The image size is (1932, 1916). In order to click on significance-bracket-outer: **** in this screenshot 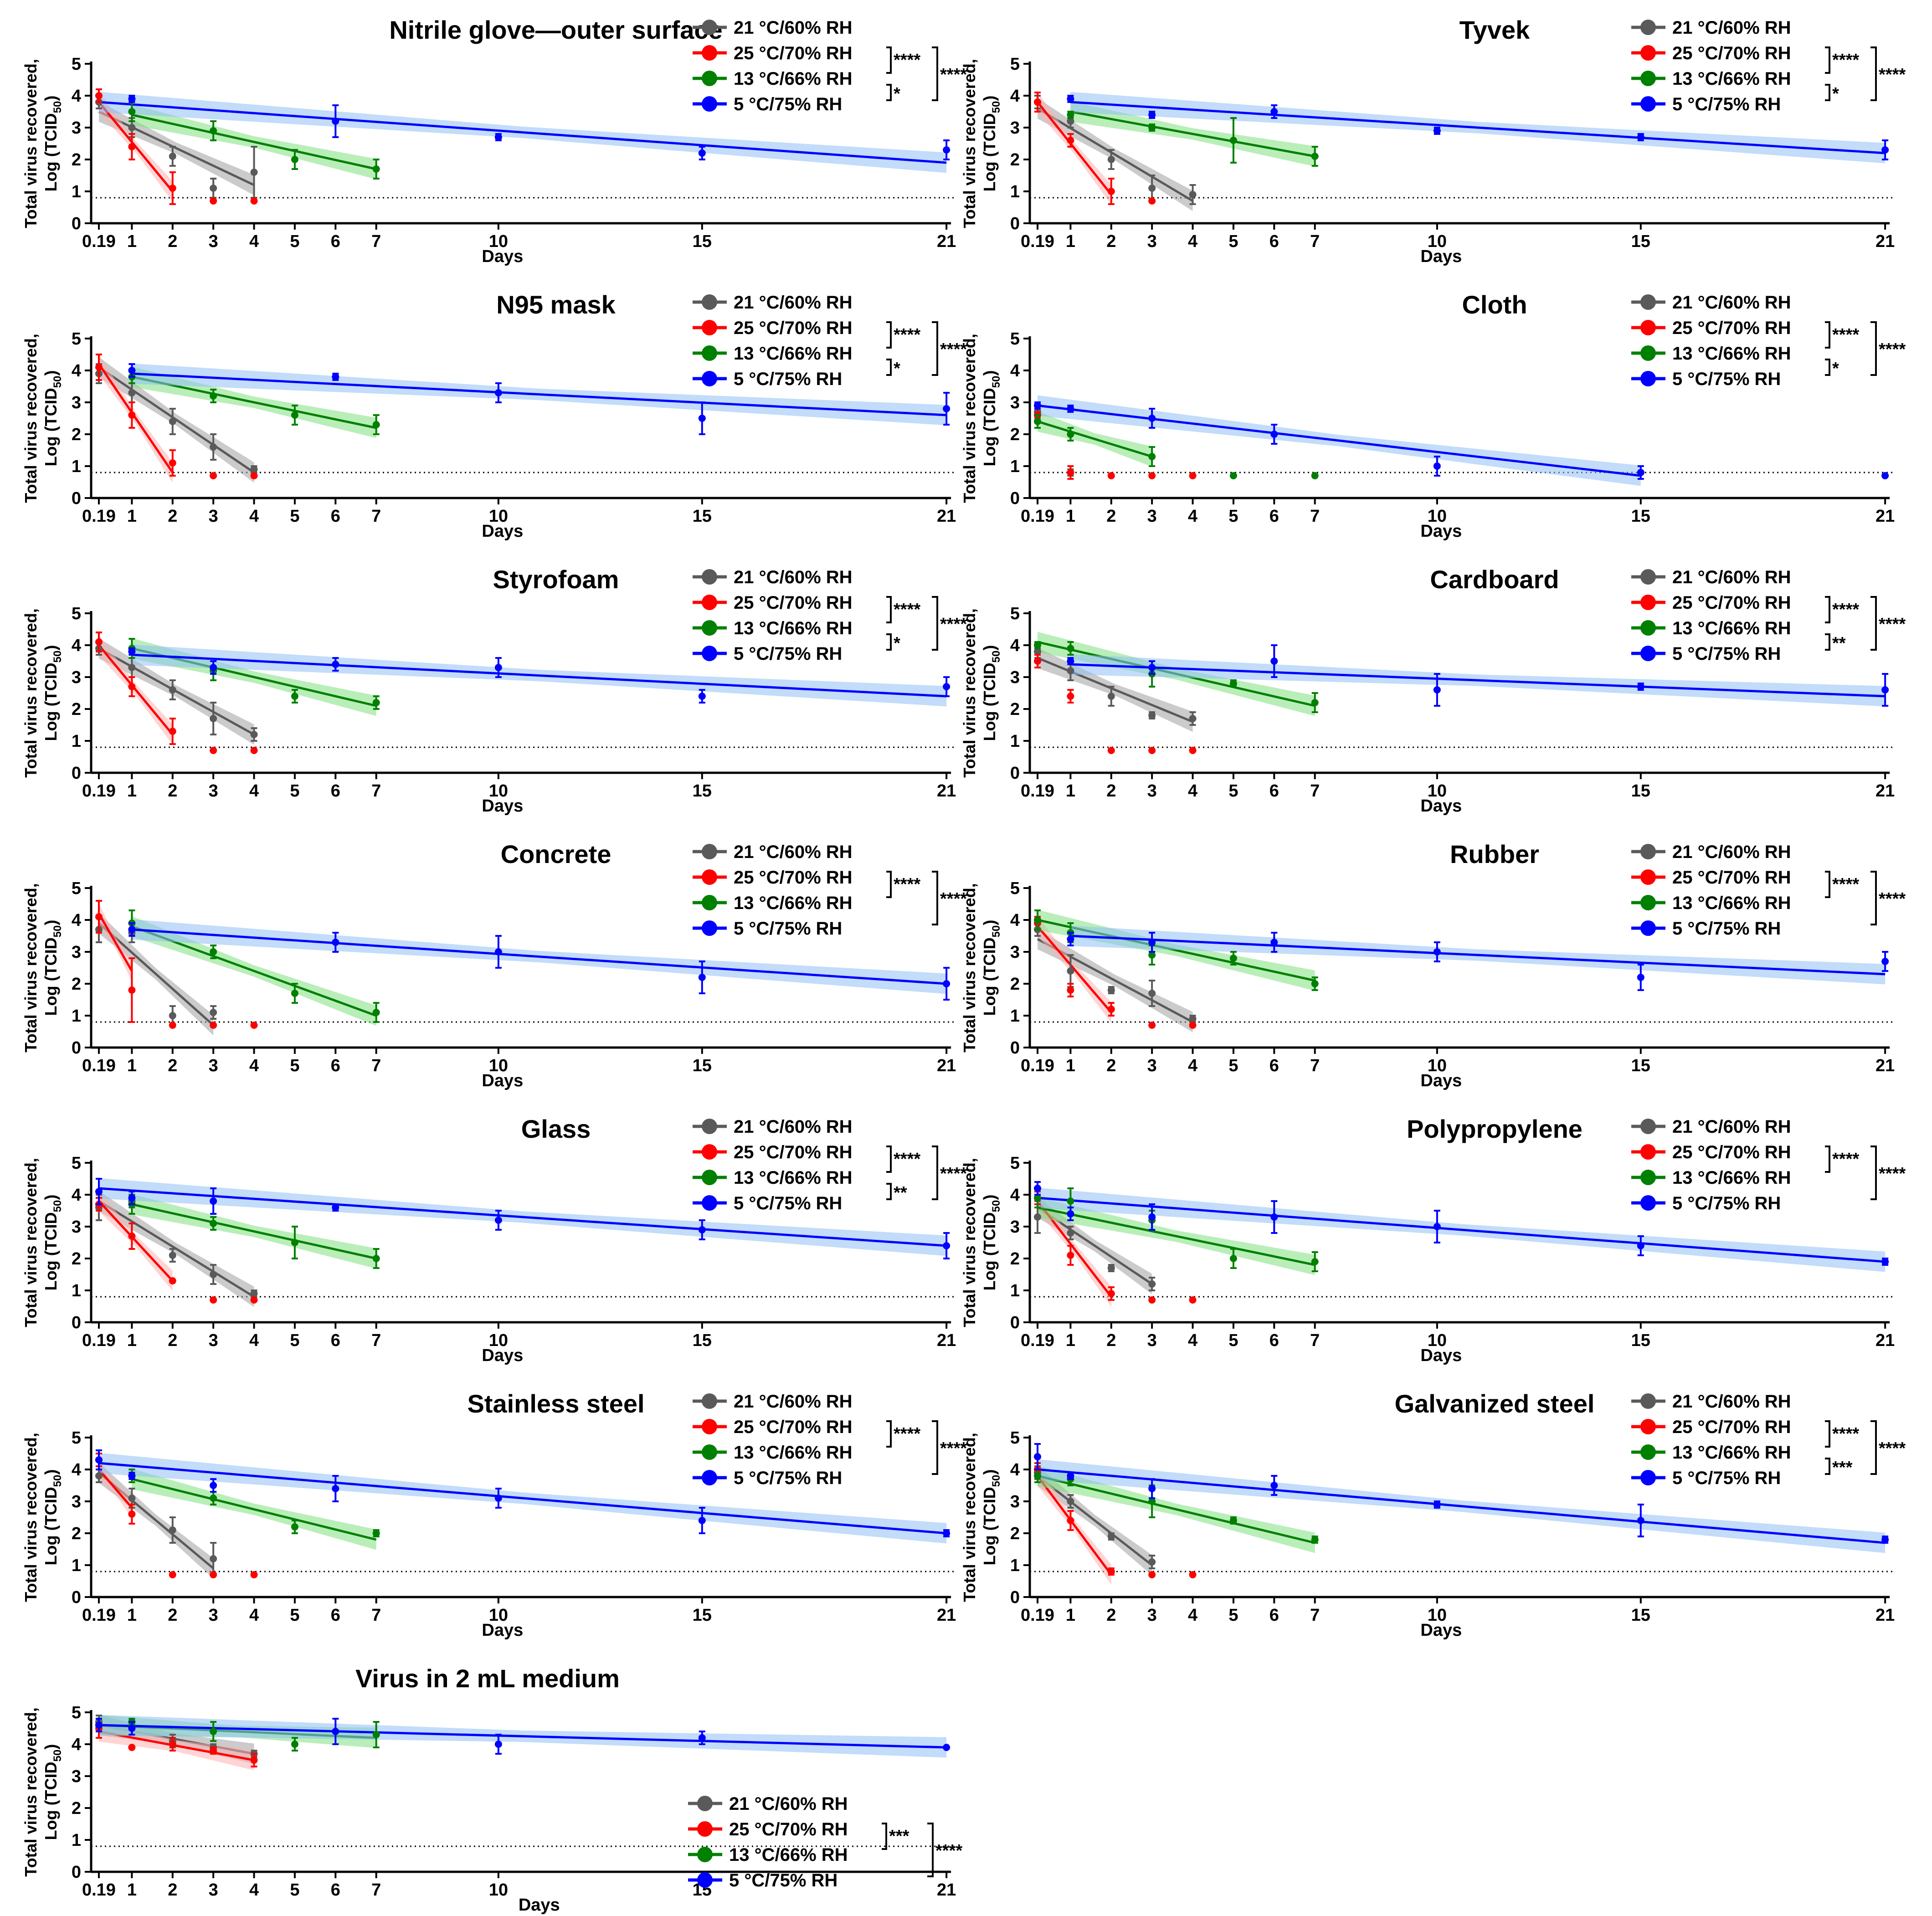, I will do `click(944, 1850)`.